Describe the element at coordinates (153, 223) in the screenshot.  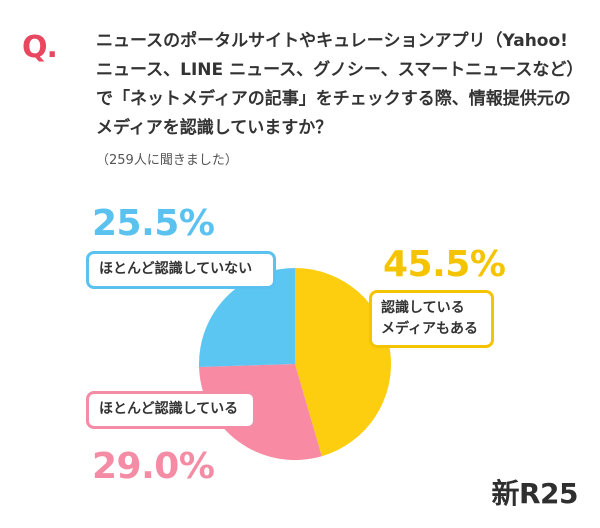
I see `percent-label-not-aware: 25.5%` at that location.